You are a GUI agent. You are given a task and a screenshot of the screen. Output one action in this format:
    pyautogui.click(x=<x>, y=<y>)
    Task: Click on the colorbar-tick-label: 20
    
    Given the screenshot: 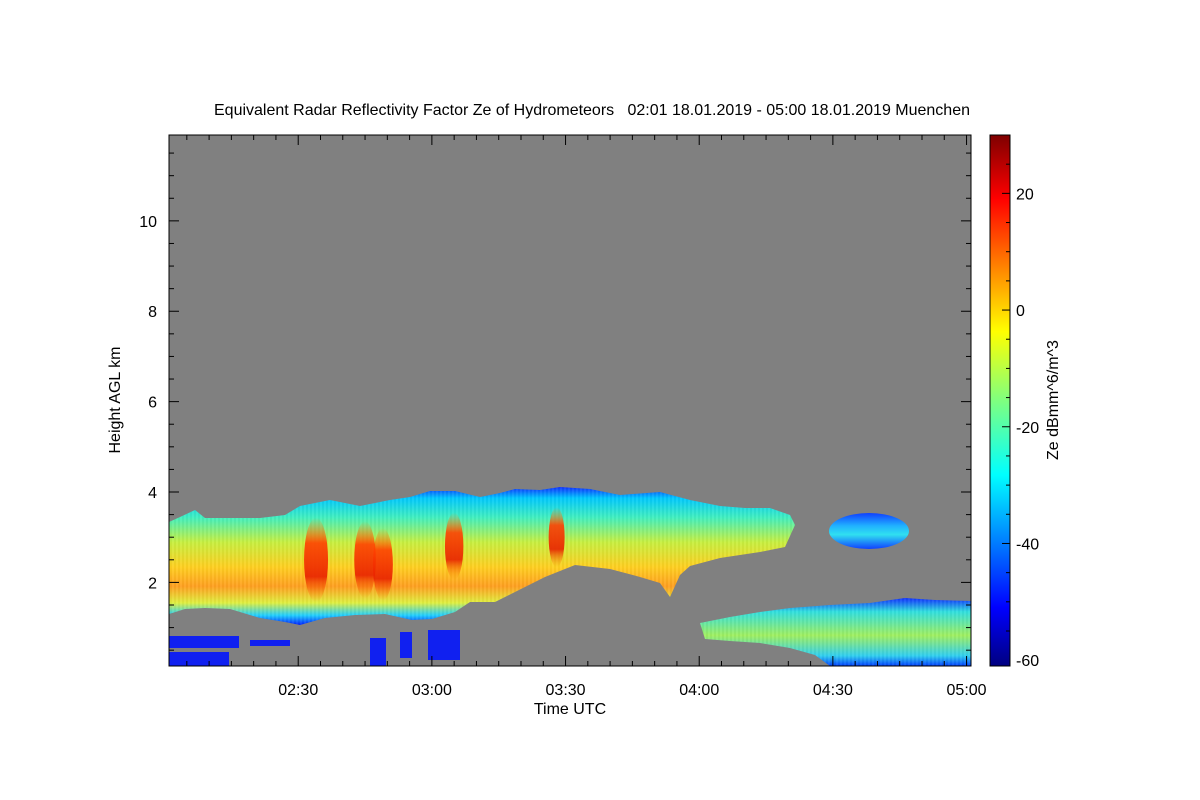 What is the action you would take?
    pyautogui.click(x=1025, y=194)
    